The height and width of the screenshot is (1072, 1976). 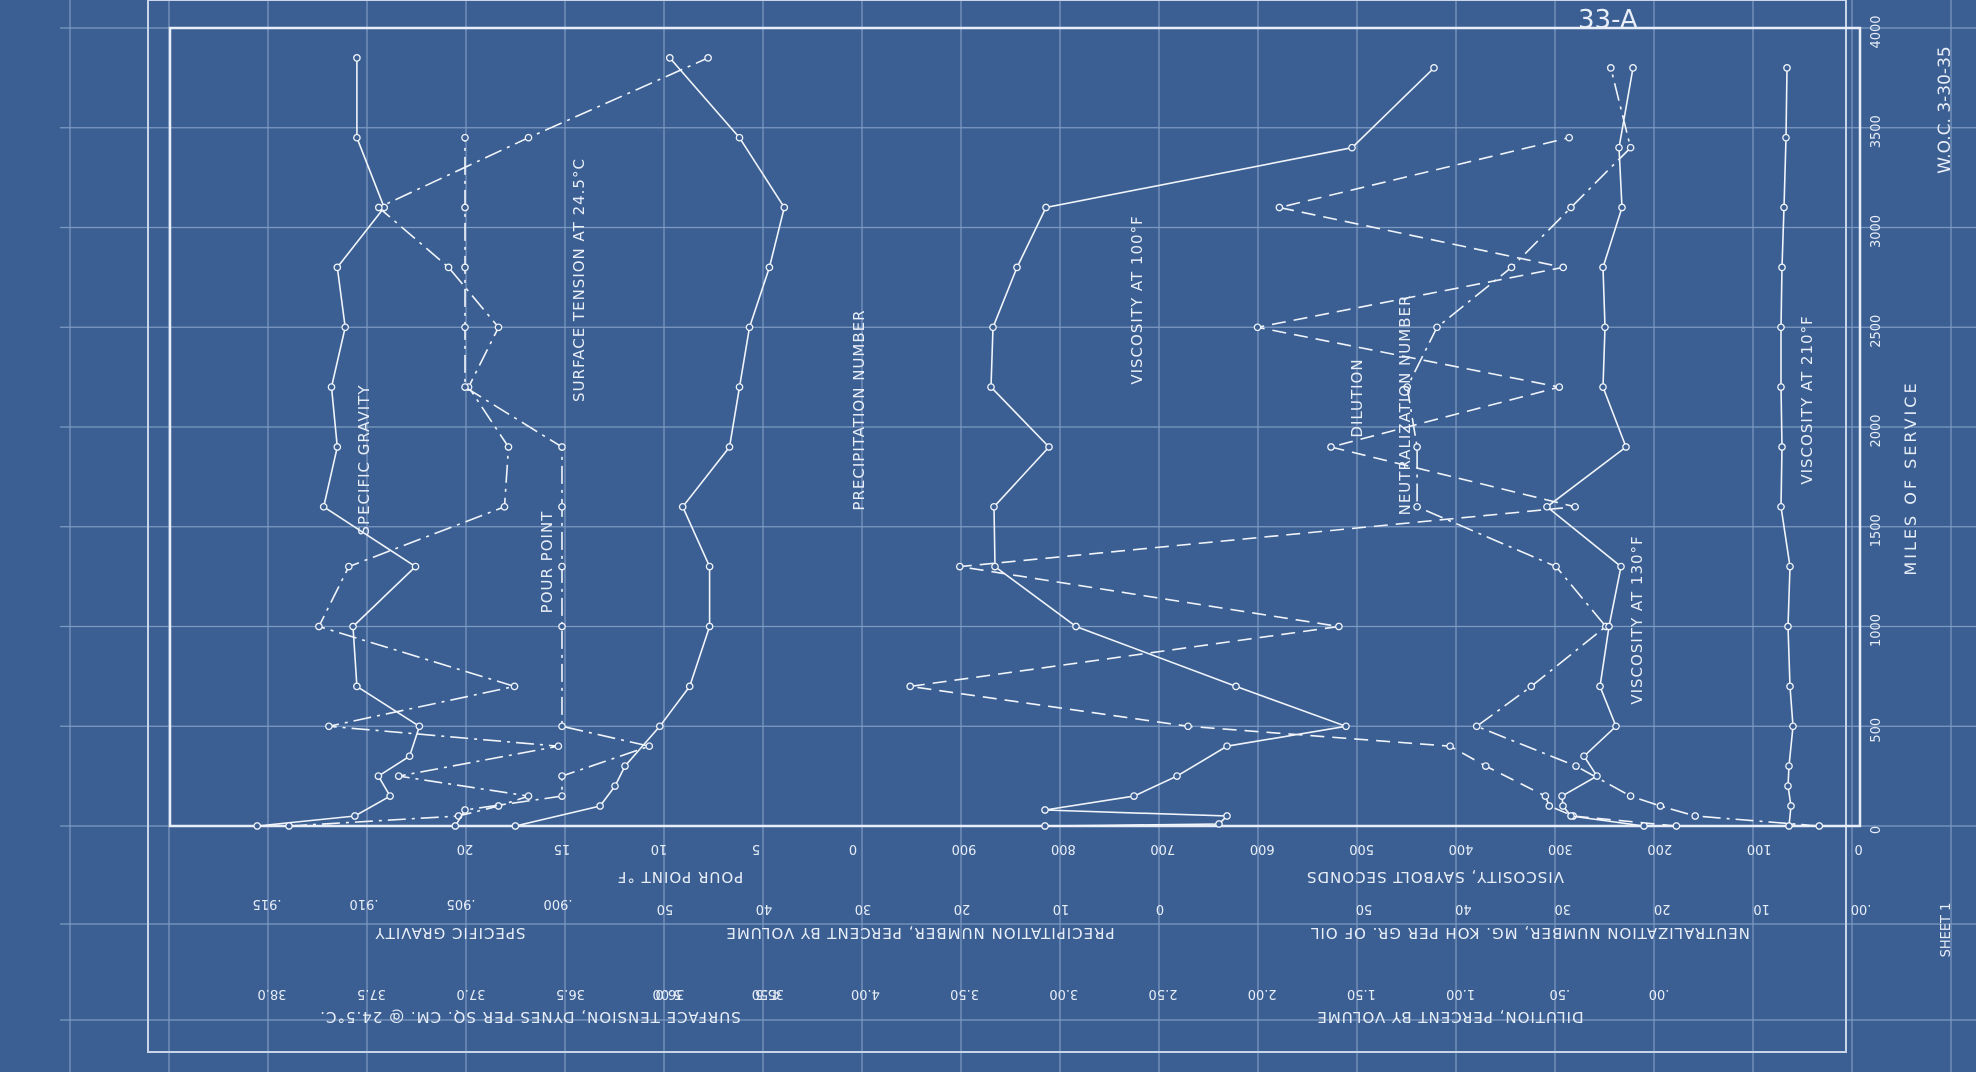 What do you see at coordinates (1662, 908) in the screenshot?
I see `scale-tick-neutralization: 20` at bounding box center [1662, 908].